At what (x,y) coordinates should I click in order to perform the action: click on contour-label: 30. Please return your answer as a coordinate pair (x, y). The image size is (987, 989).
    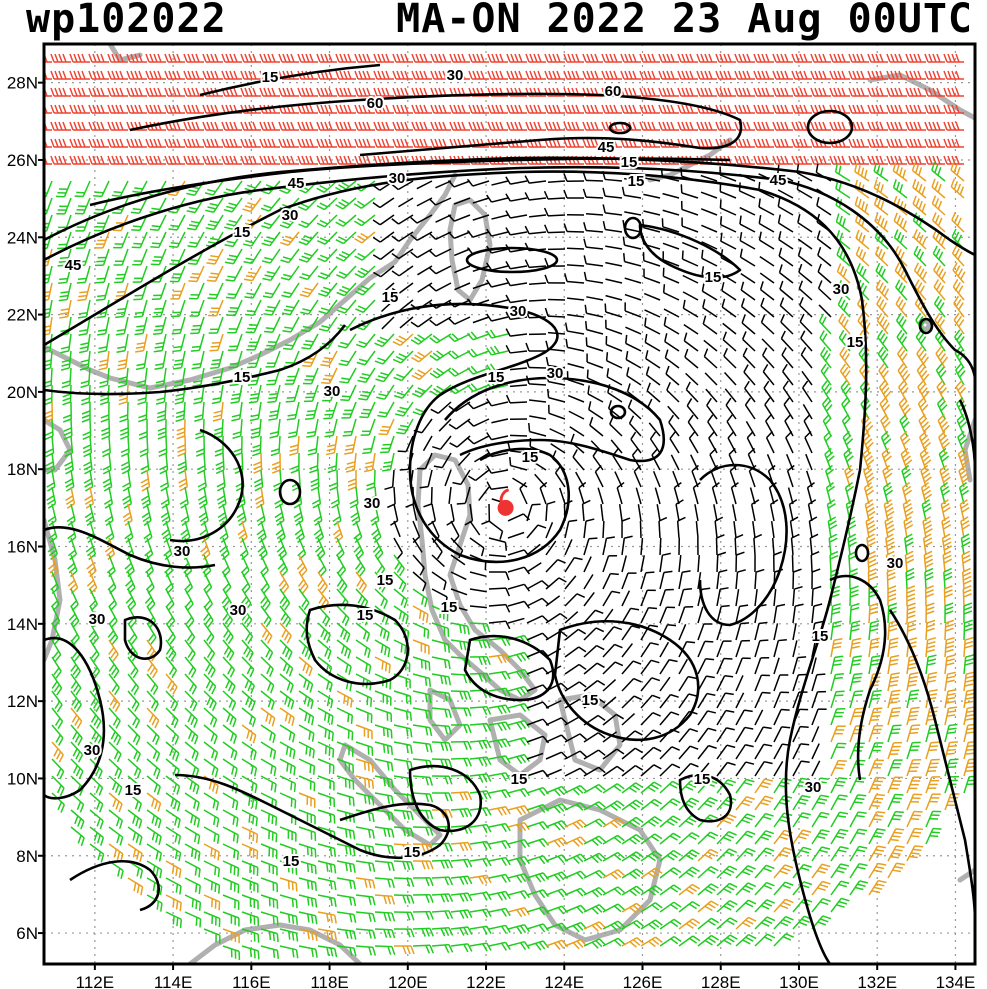
    Looking at the image, I should click on (895, 563).